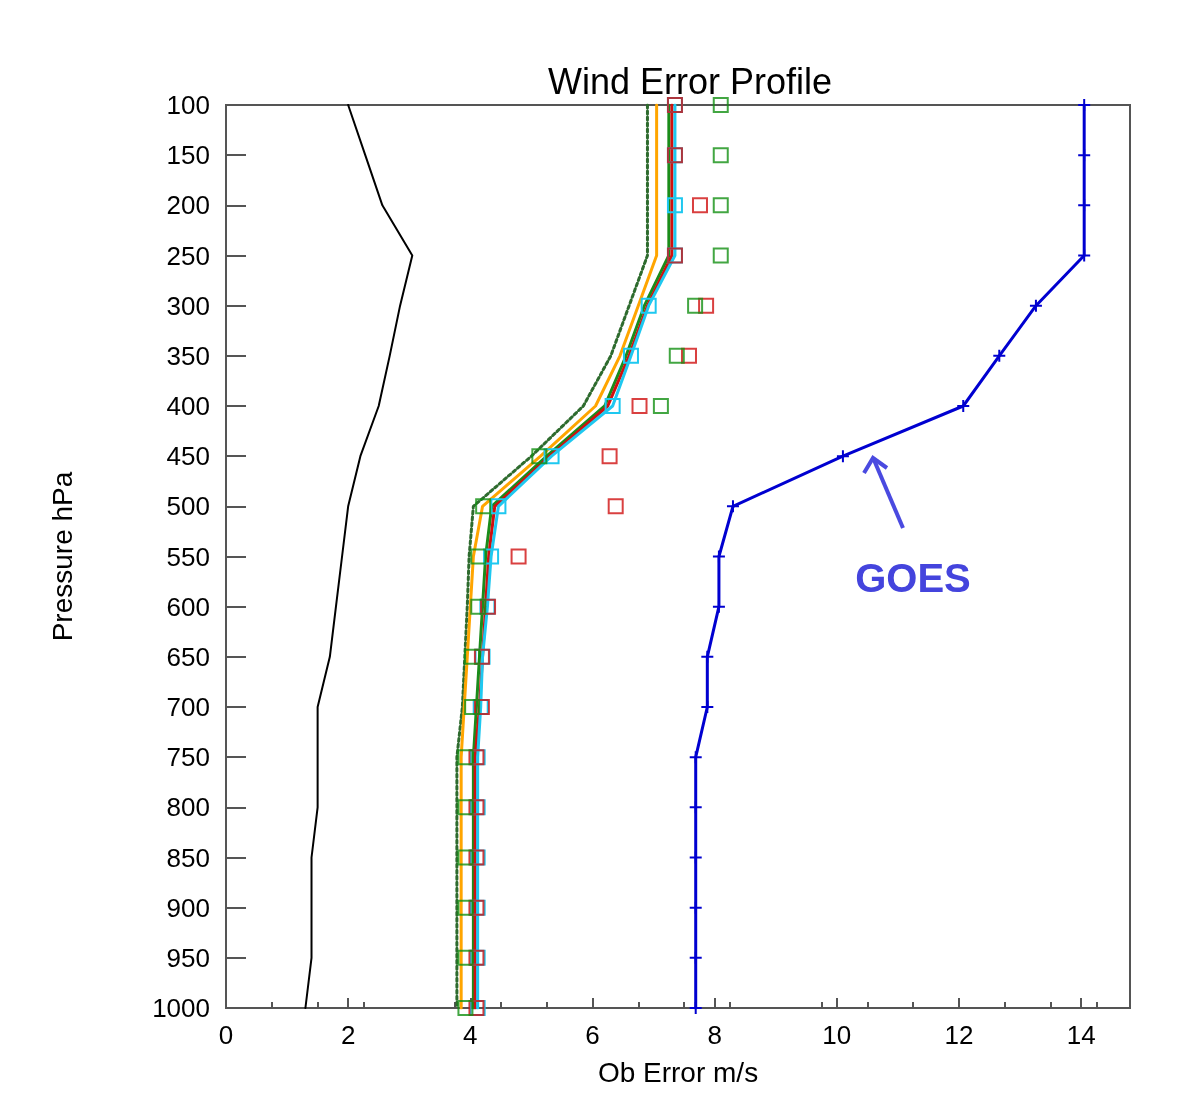  Describe the element at coordinates (188, 355) in the screenshot. I see `y-tick-label: 350` at that location.